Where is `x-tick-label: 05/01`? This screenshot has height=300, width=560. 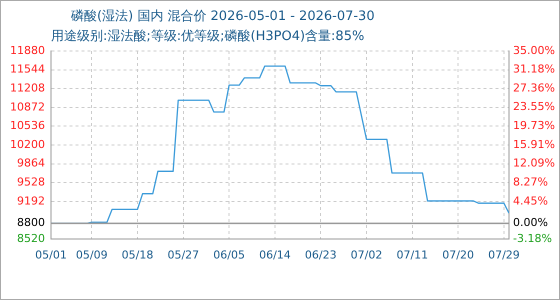 x-tick-label: 05/01 is located at coordinates (51, 255).